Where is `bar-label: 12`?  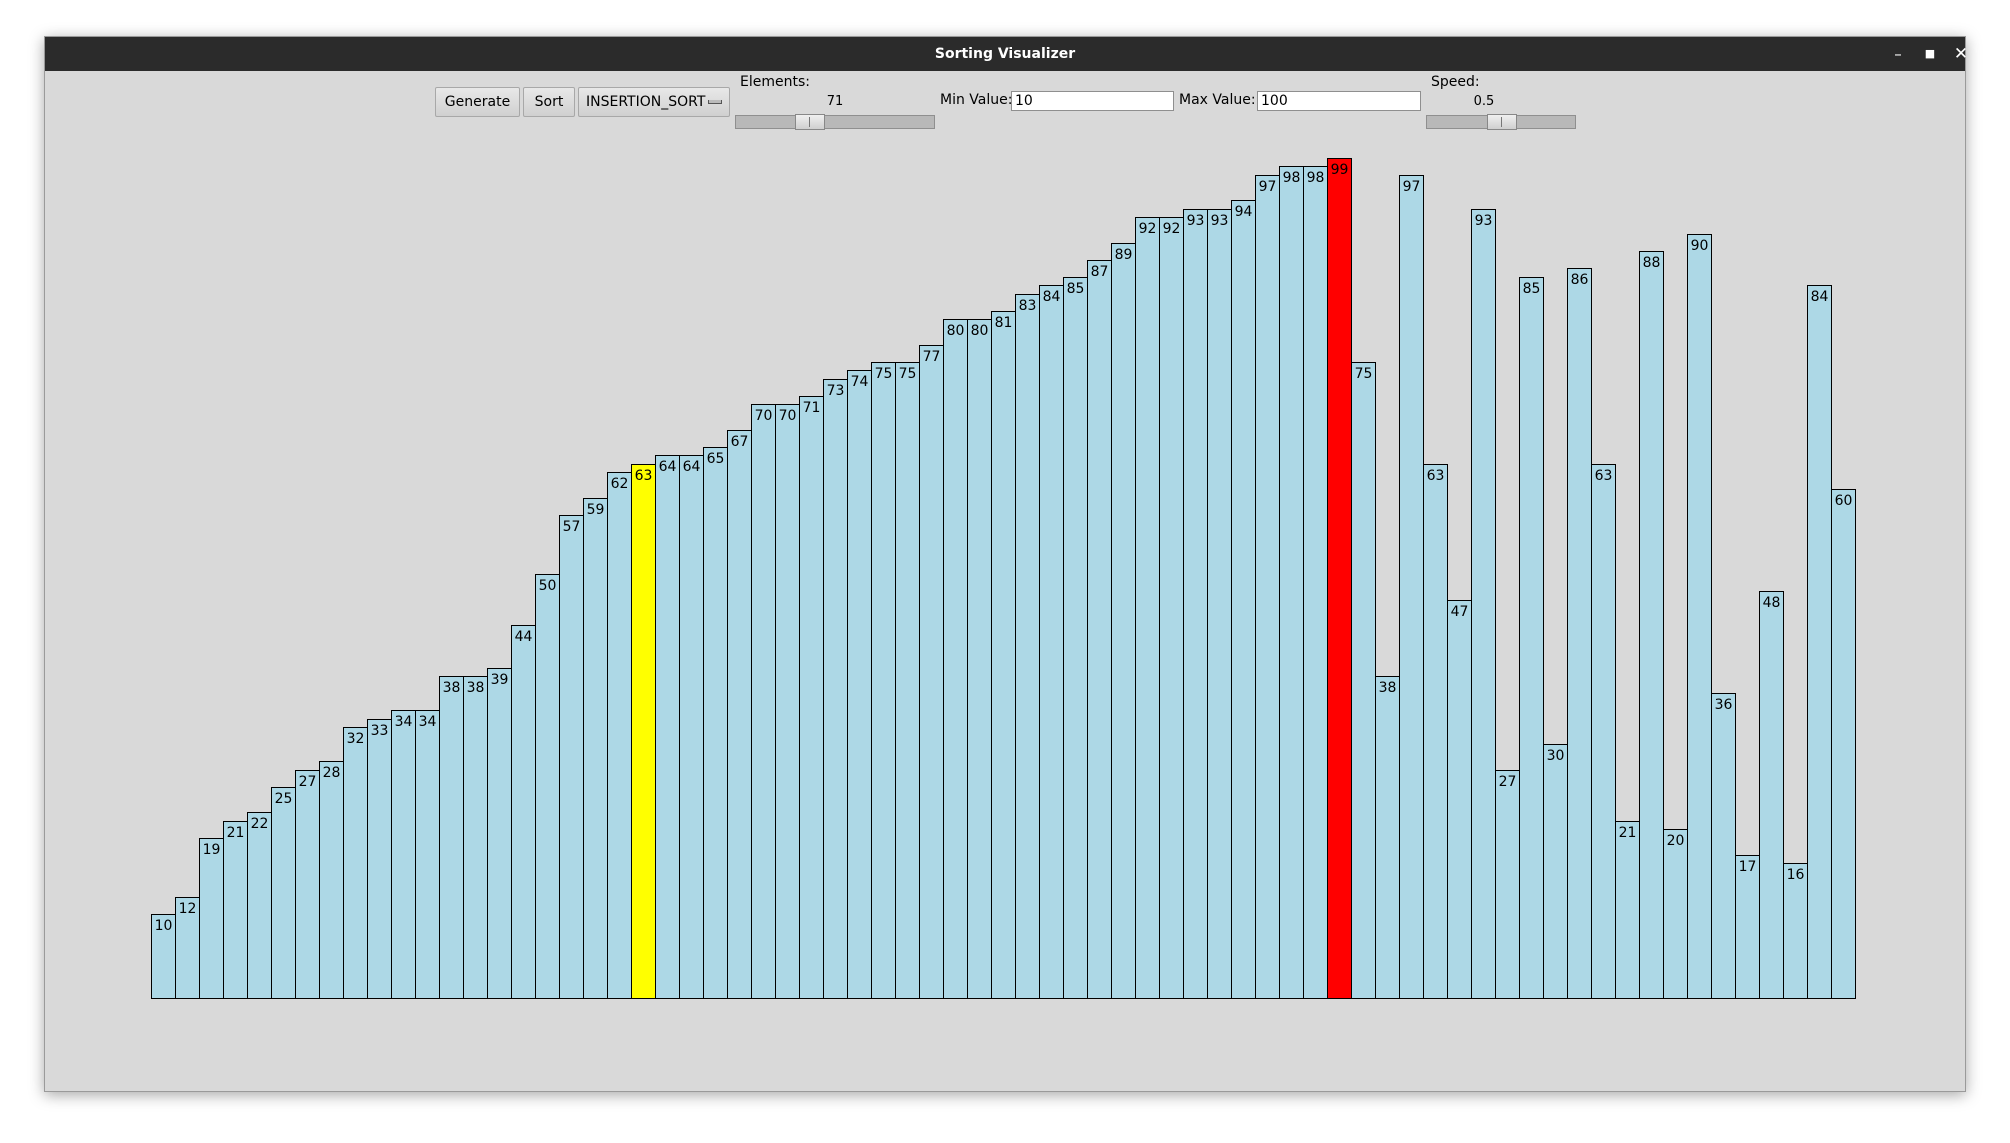
bar-label: 12 is located at coordinates (187, 909).